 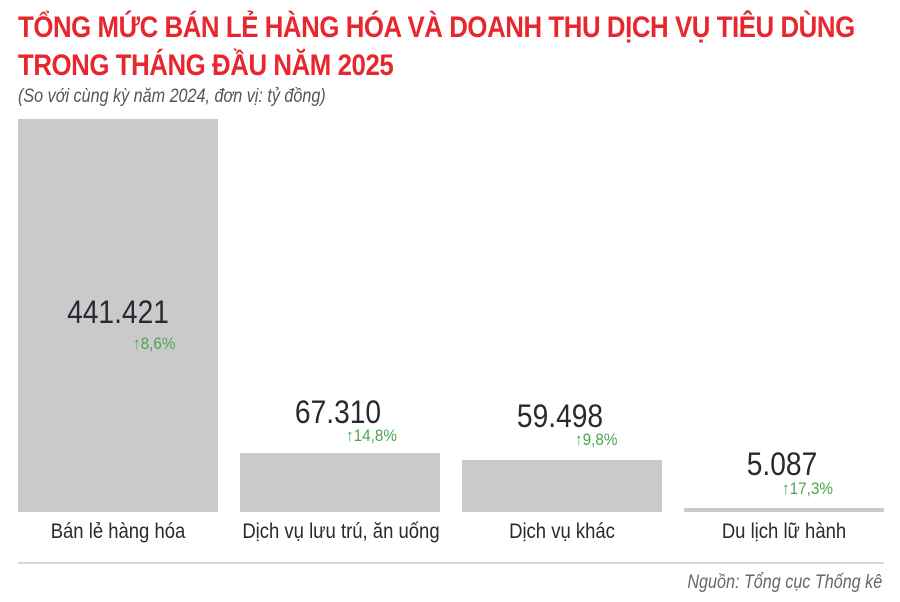 What do you see at coordinates (784, 510) in the screenshot?
I see `bar-du-lich-lu-hanh` at bounding box center [784, 510].